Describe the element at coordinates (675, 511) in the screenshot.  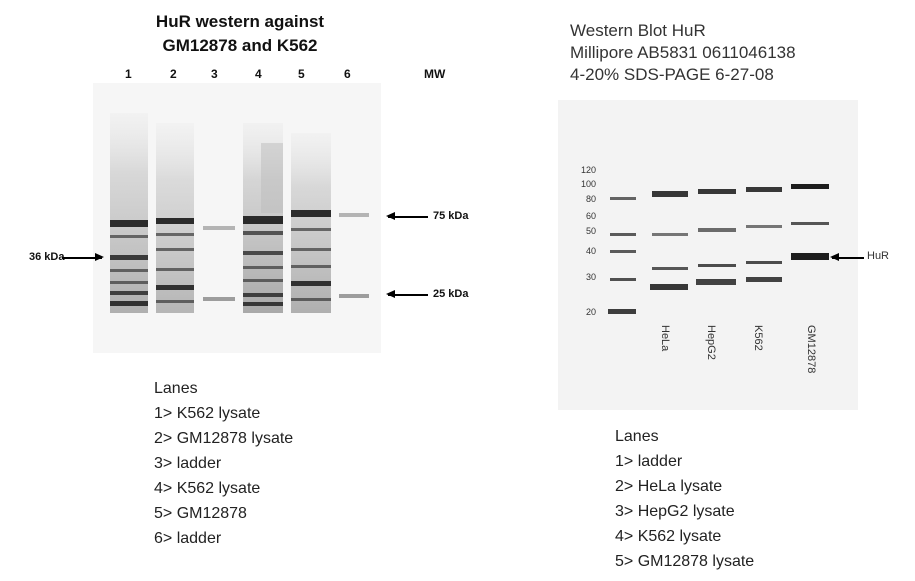
I see `legend-item: 3> HepG2 lysate` at that location.